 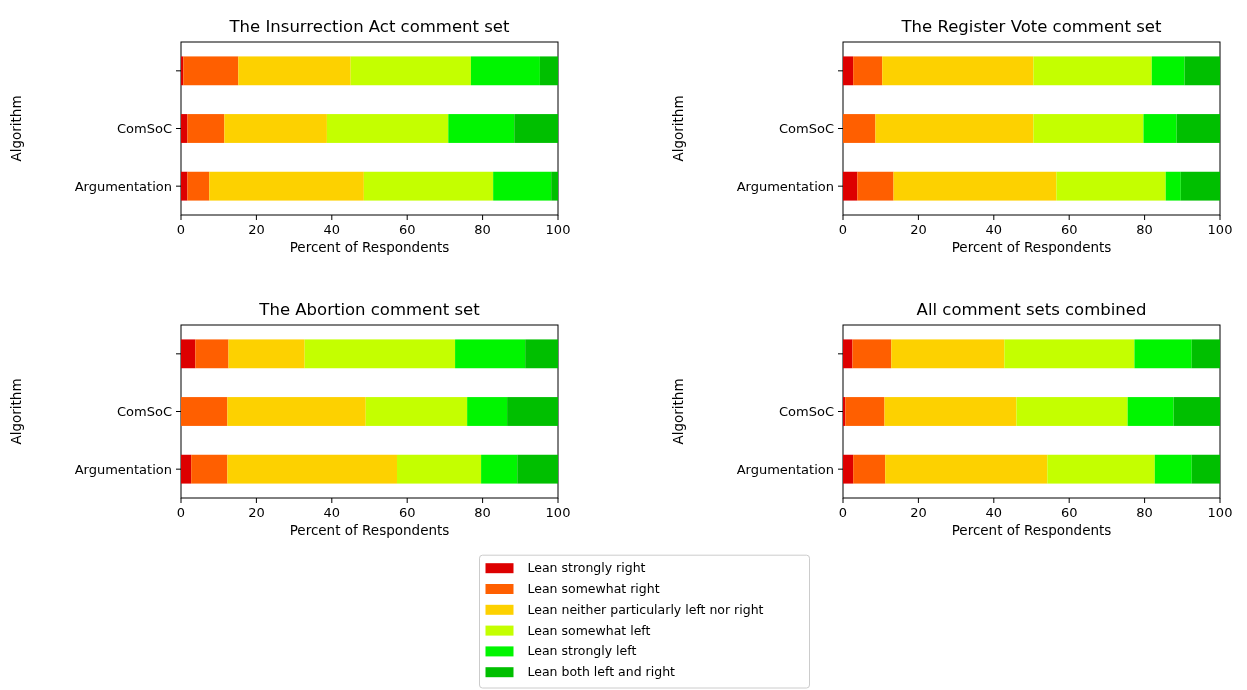 What do you see at coordinates (1031, 26) in the screenshot?
I see `chart-title: The Register Vote comment set` at bounding box center [1031, 26].